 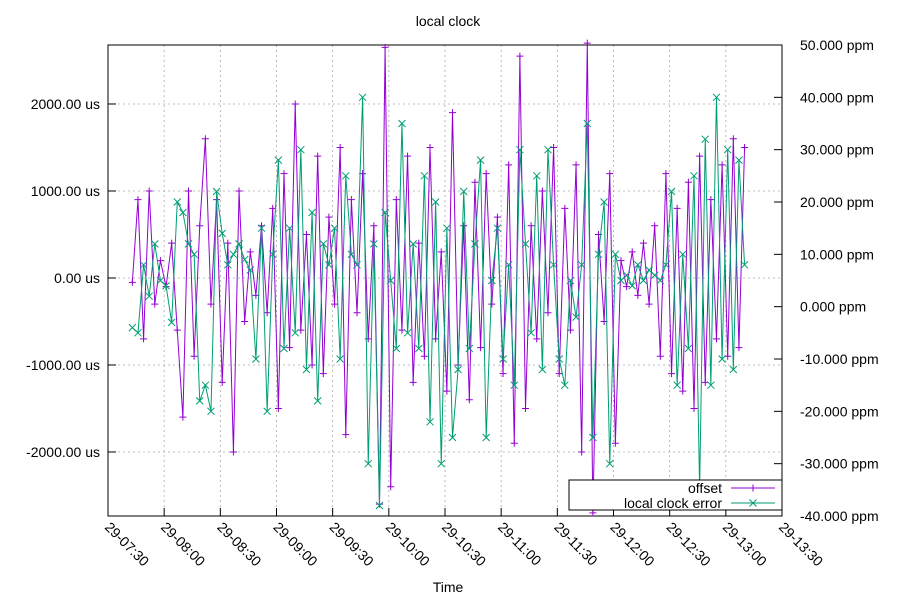 I want to click on y2-tick-label: -30.000 ppm, so click(x=839, y=464).